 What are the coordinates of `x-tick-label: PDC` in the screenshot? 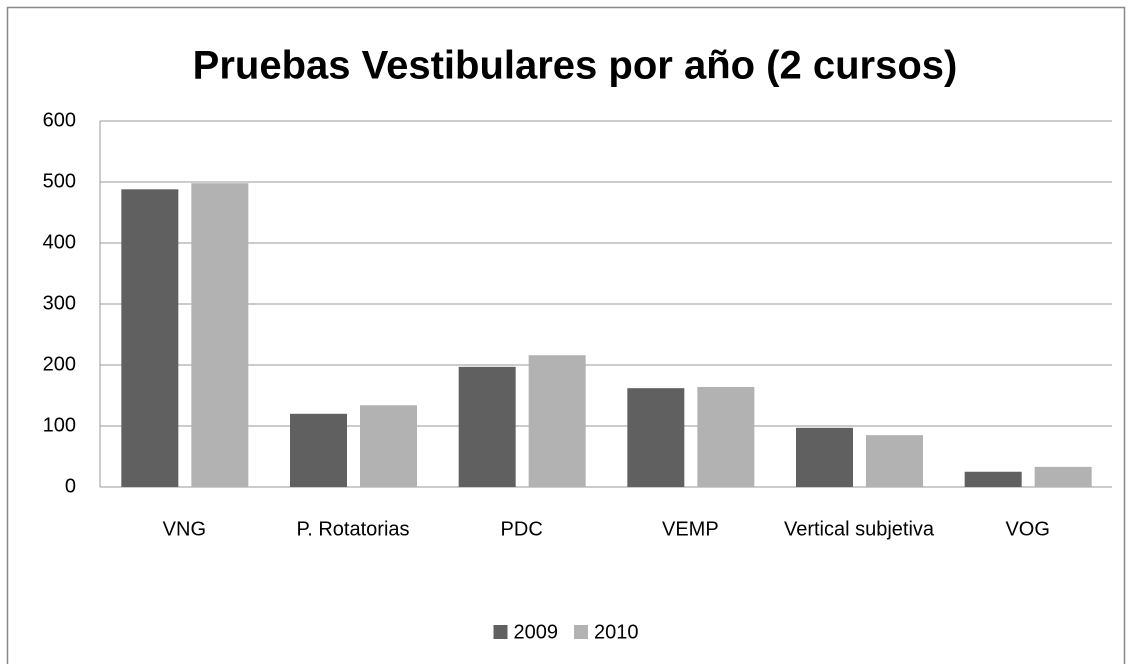 It's located at (522, 529).